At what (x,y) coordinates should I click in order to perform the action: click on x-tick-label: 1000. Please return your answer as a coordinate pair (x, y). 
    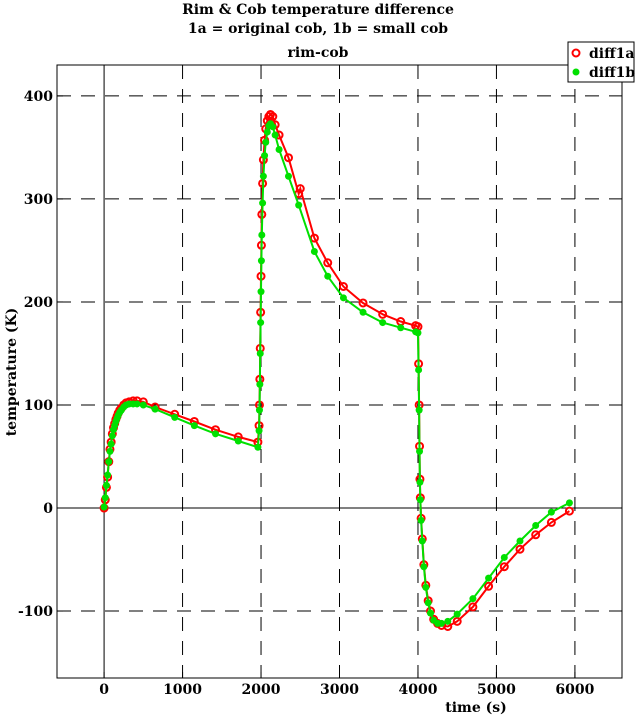
    Looking at the image, I should click on (182, 690).